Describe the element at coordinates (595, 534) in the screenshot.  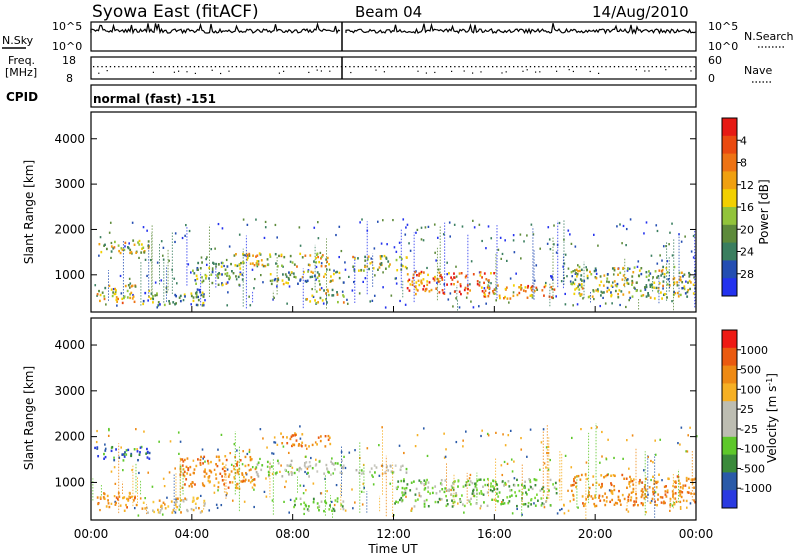
I see `x-tick-label: 20:00` at that location.